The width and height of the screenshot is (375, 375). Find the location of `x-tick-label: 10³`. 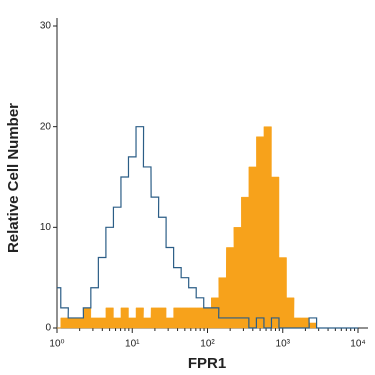

x-tick-label: 10³ is located at coordinates (283, 344).